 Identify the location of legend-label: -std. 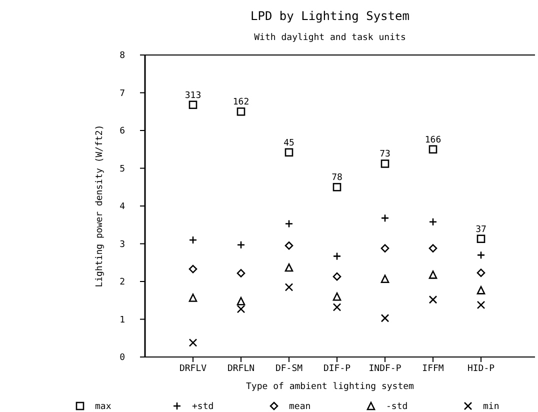
(397, 407).